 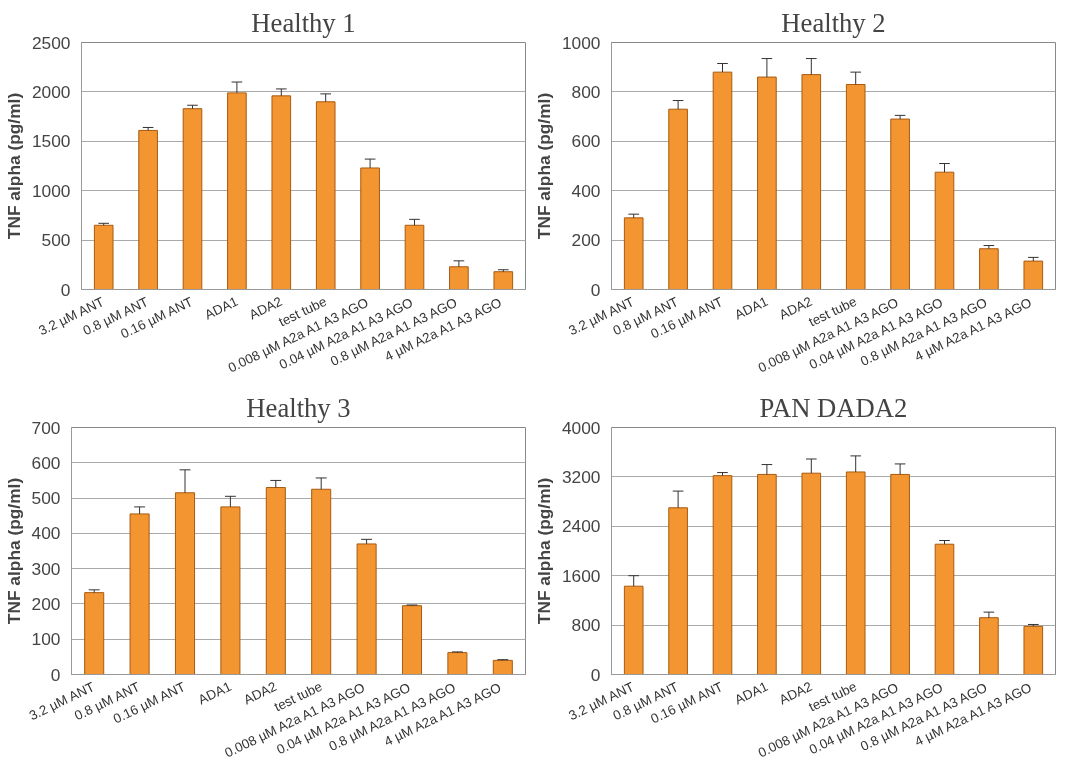 I want to click on y-tick-label: 100, so click(x=46, y=639).